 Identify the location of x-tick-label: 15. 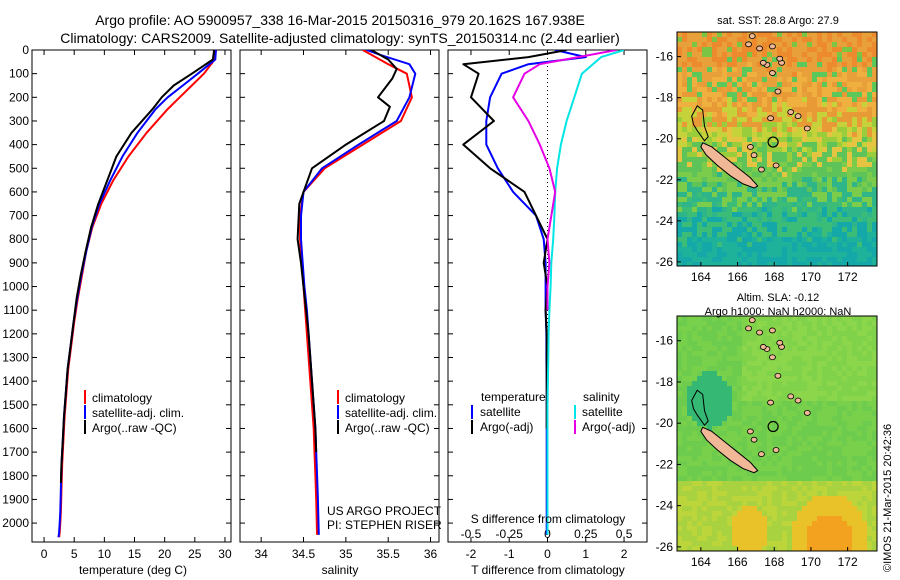
(135, 554).